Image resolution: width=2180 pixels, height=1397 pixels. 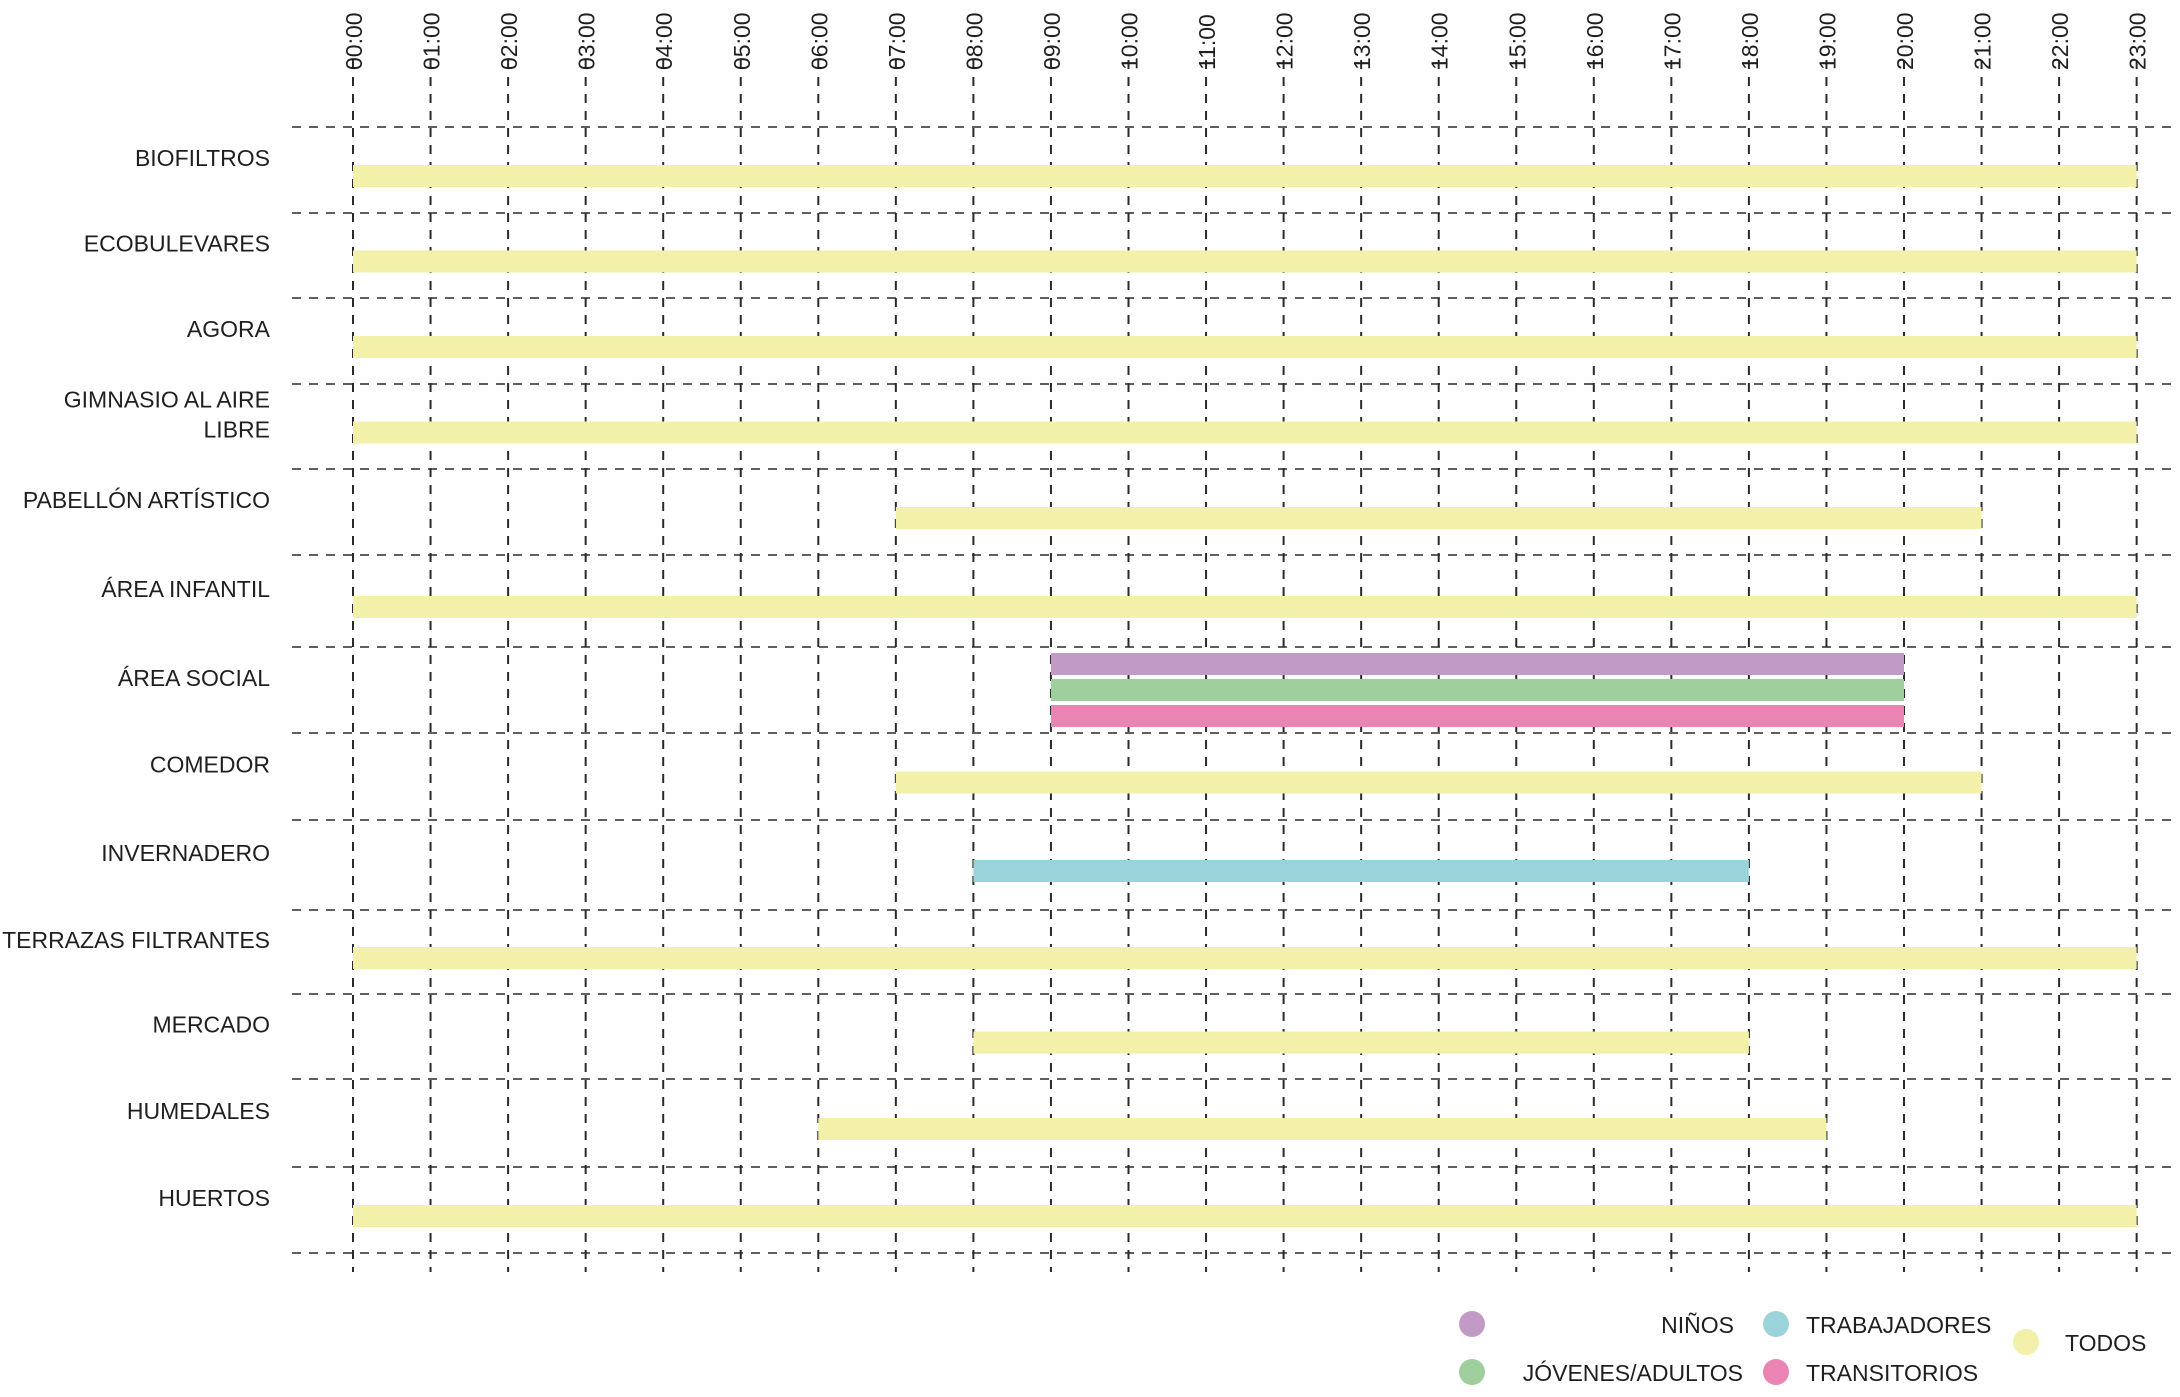 I want to click on x-tick-label: 15:00, so click(x=1517, y=41).